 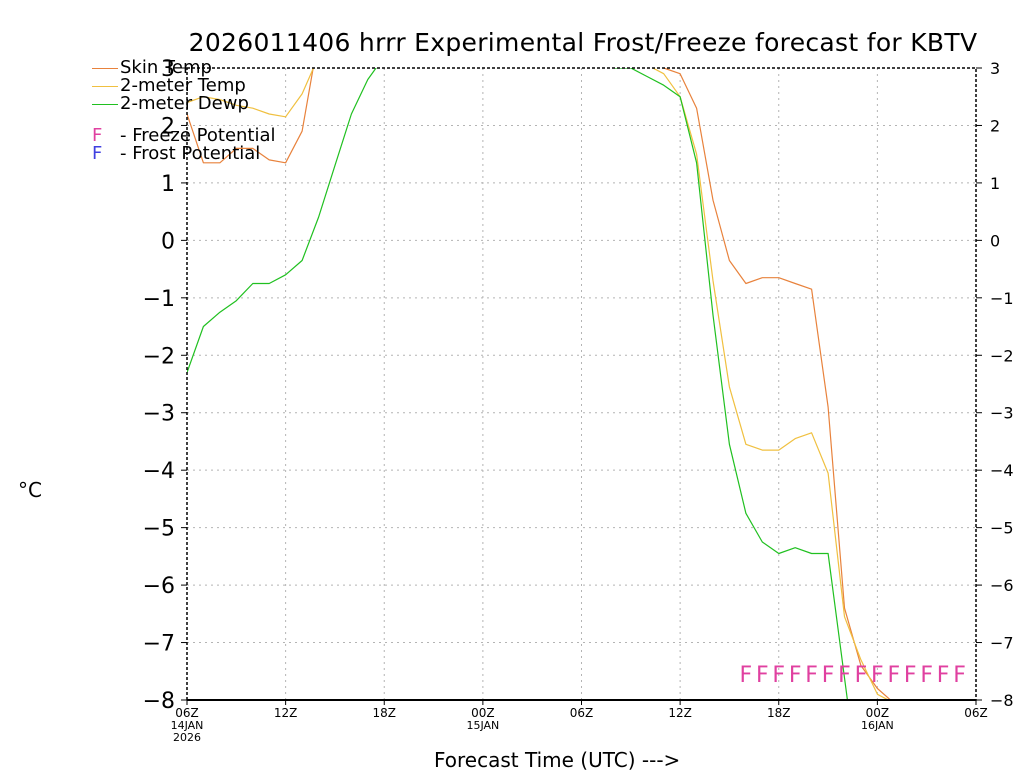 I want to click on y-tick-label-right: −1, so click(x=1002, y=298).